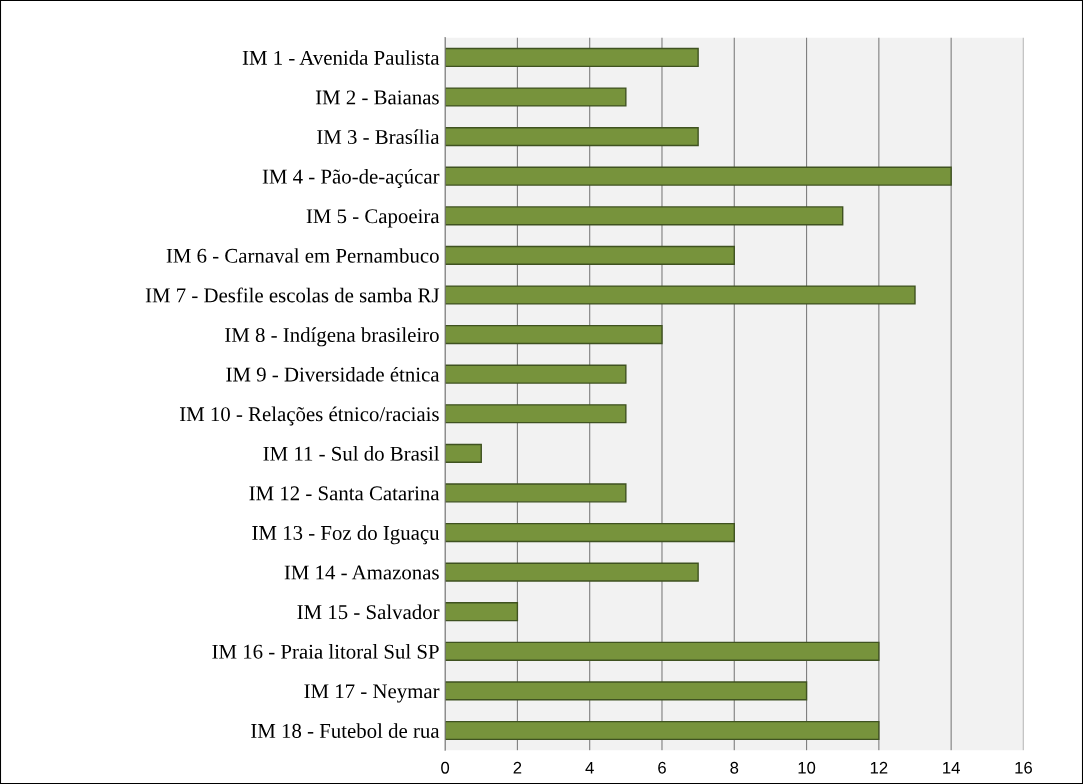 The height and width of the screenshot is (784, 1083). I want to click on x-tick-label: 14, so click(951, 768).